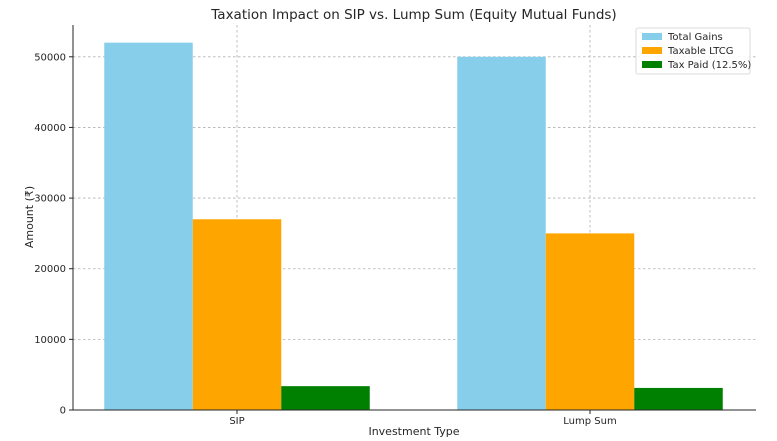 The image size is (777, 441). Describe the element at coordinates (63, 411) in the screenshot. I see `y-tick-label: 0` at that location.